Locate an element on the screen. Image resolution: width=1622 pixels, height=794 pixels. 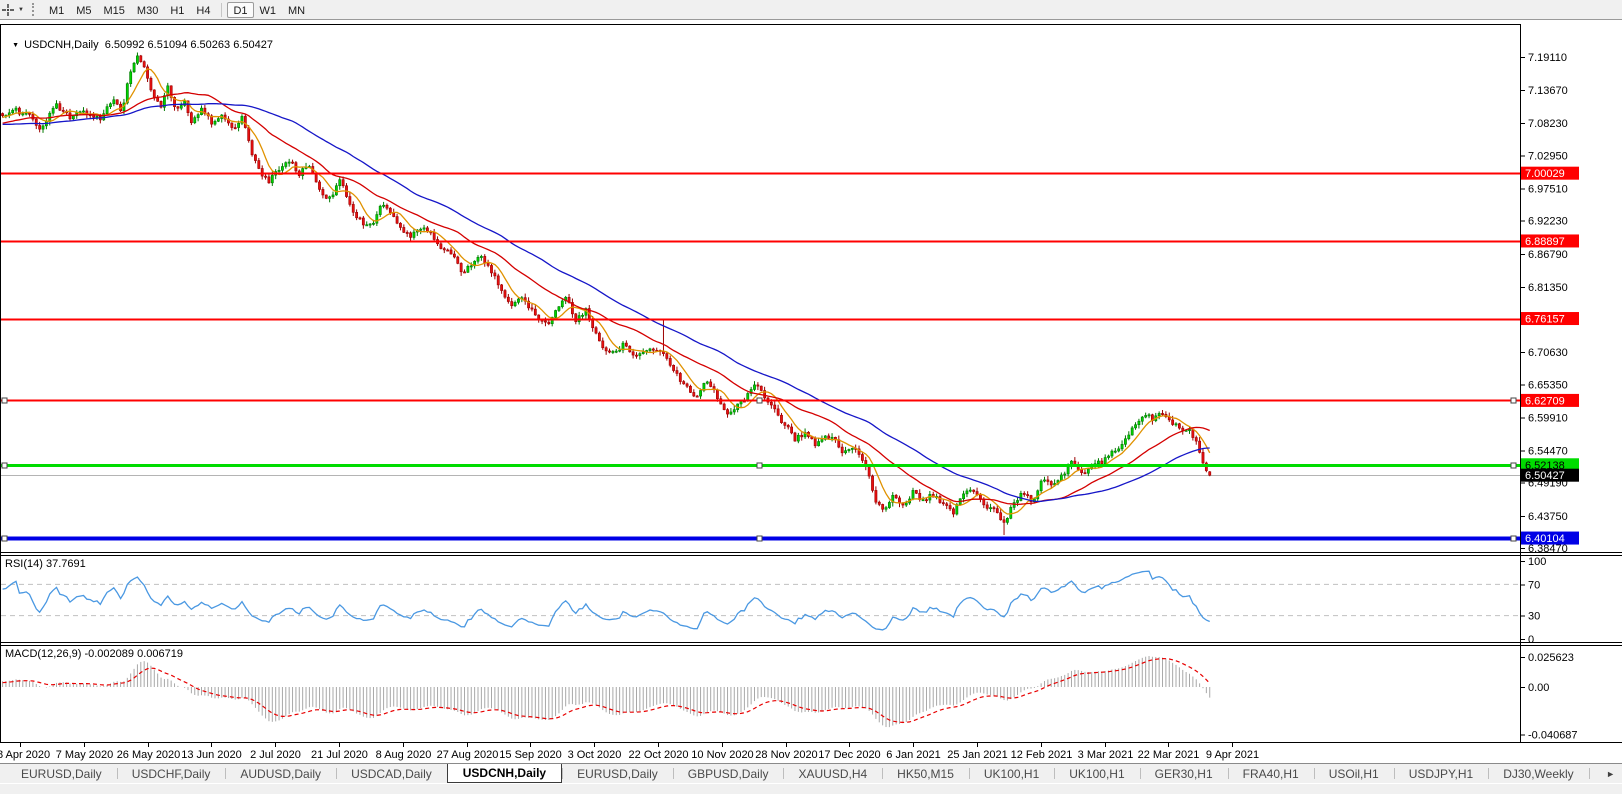
chart-tab-HK50-M15: HK50,M15 is located at coordinates (925, 773).